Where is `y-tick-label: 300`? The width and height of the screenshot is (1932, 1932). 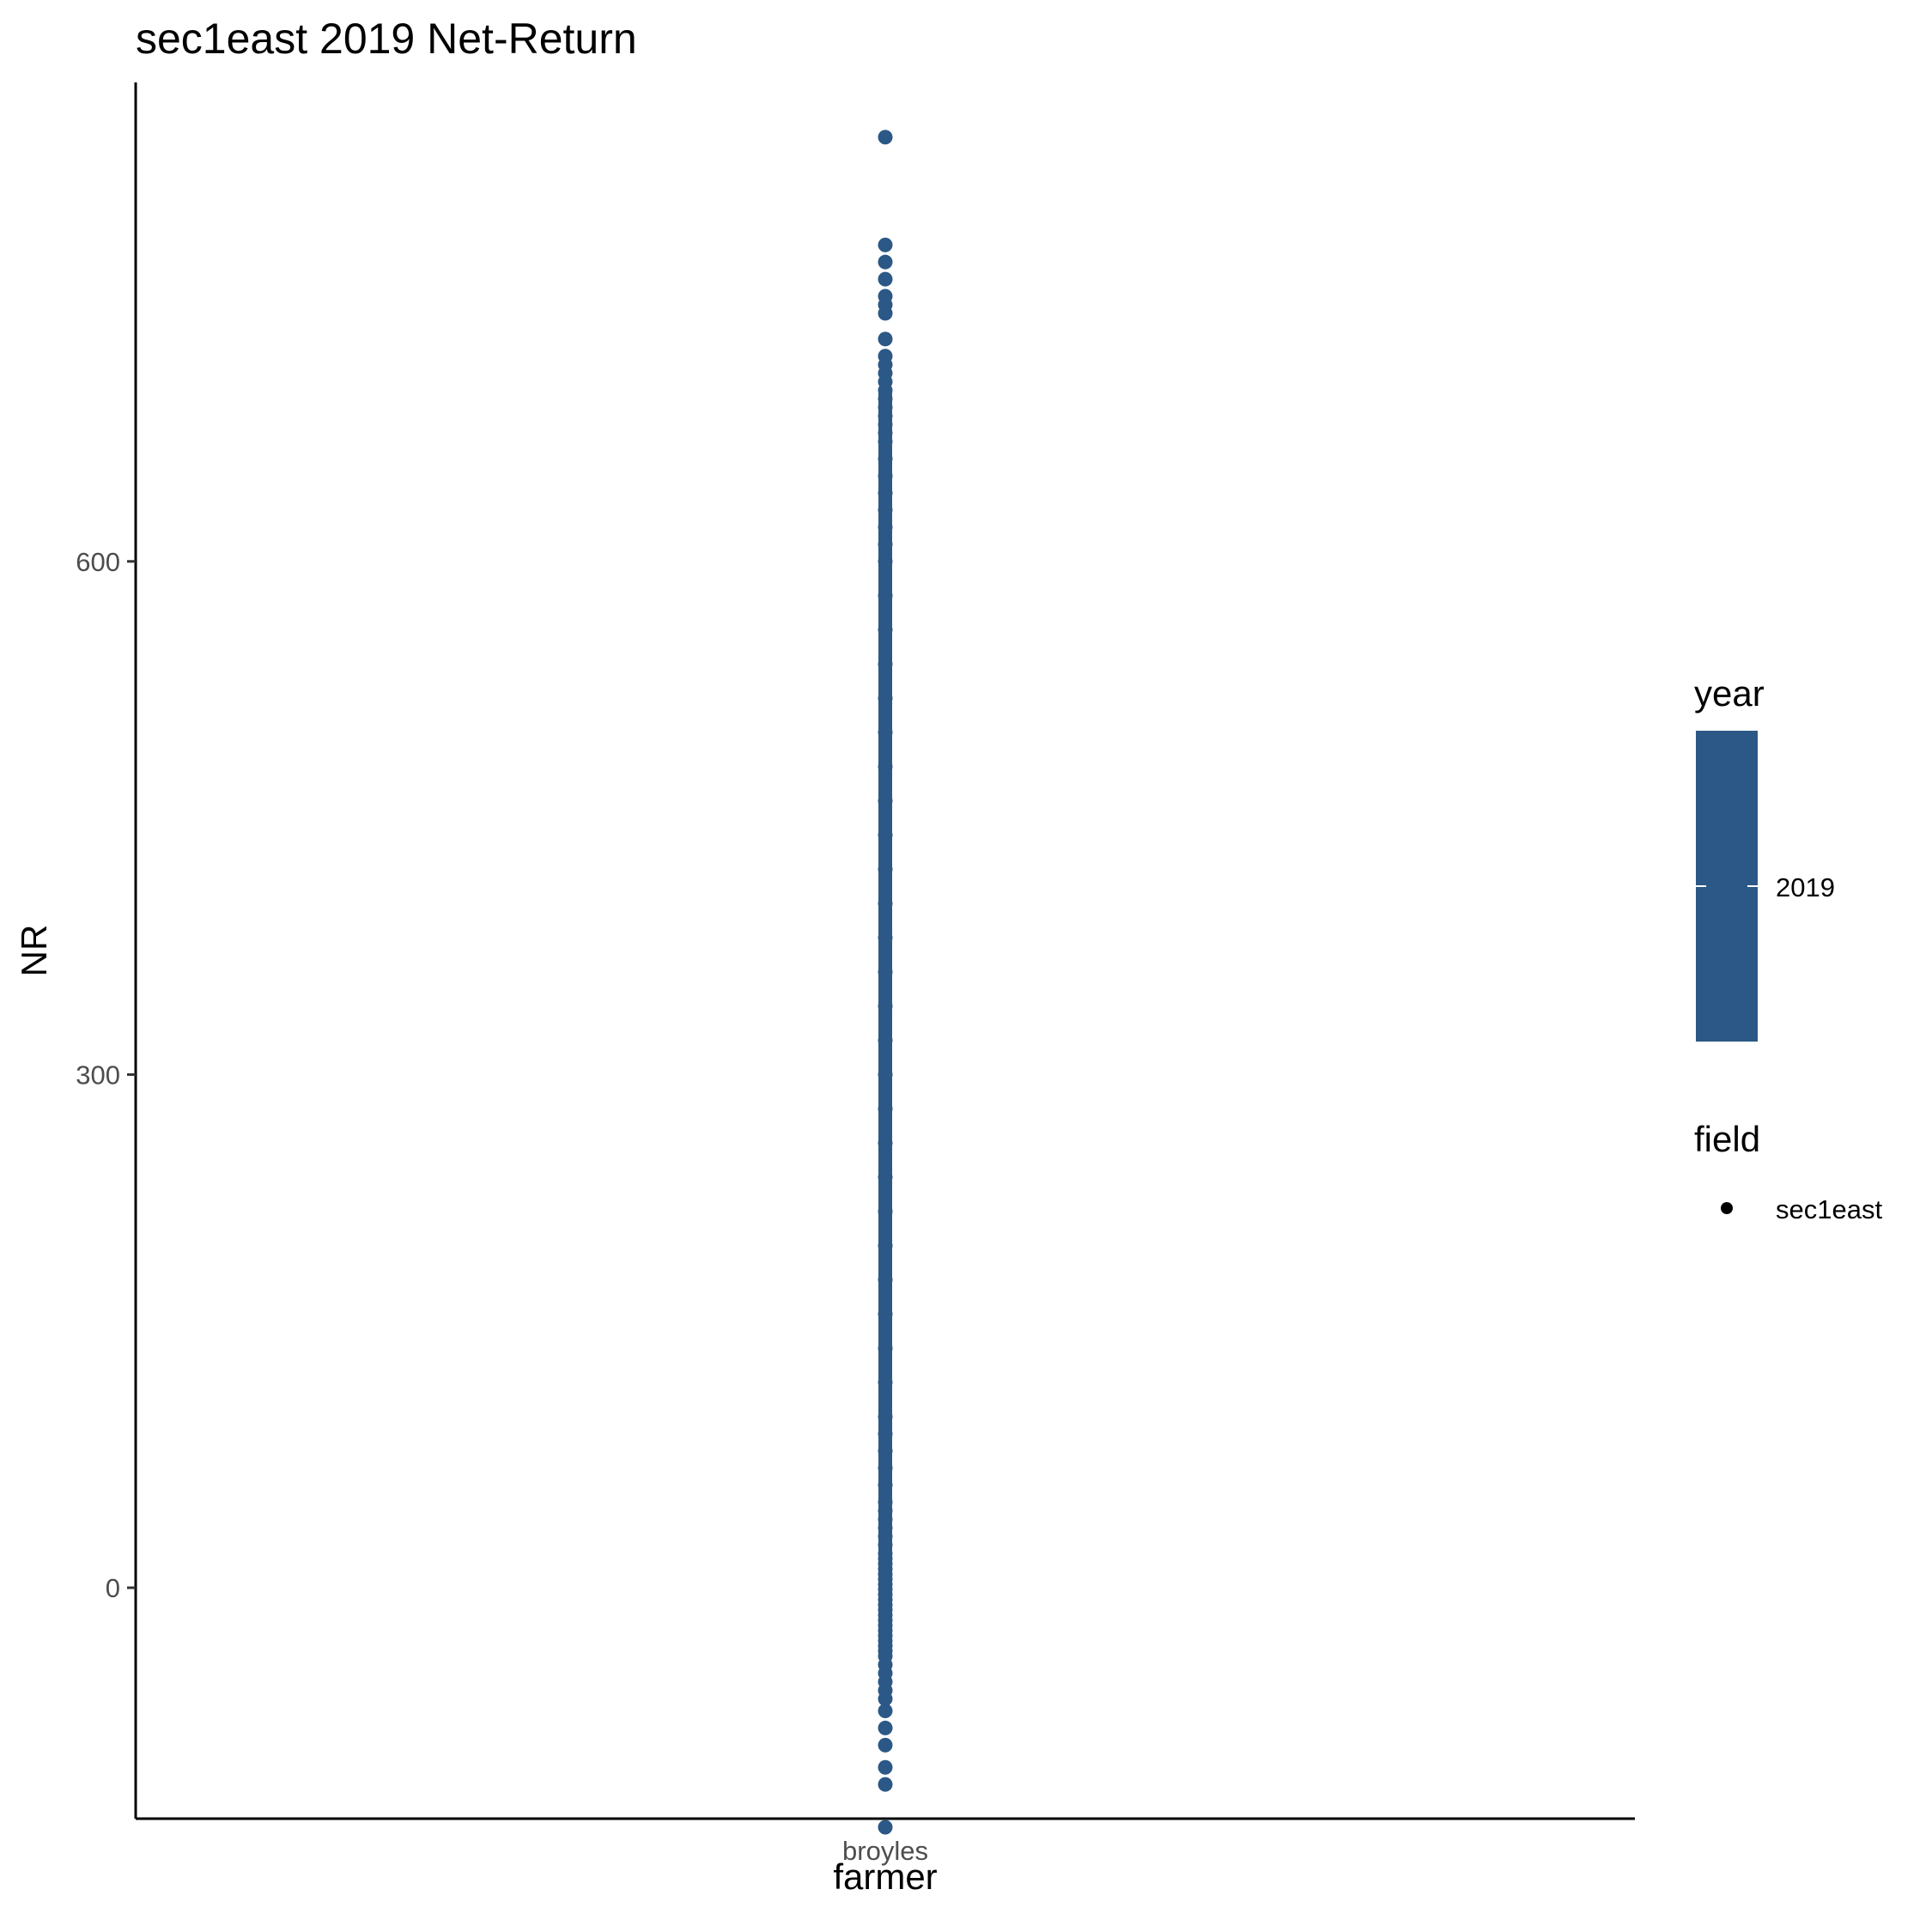 y-tick-label: 300 is located at coordinates (98, 1075).